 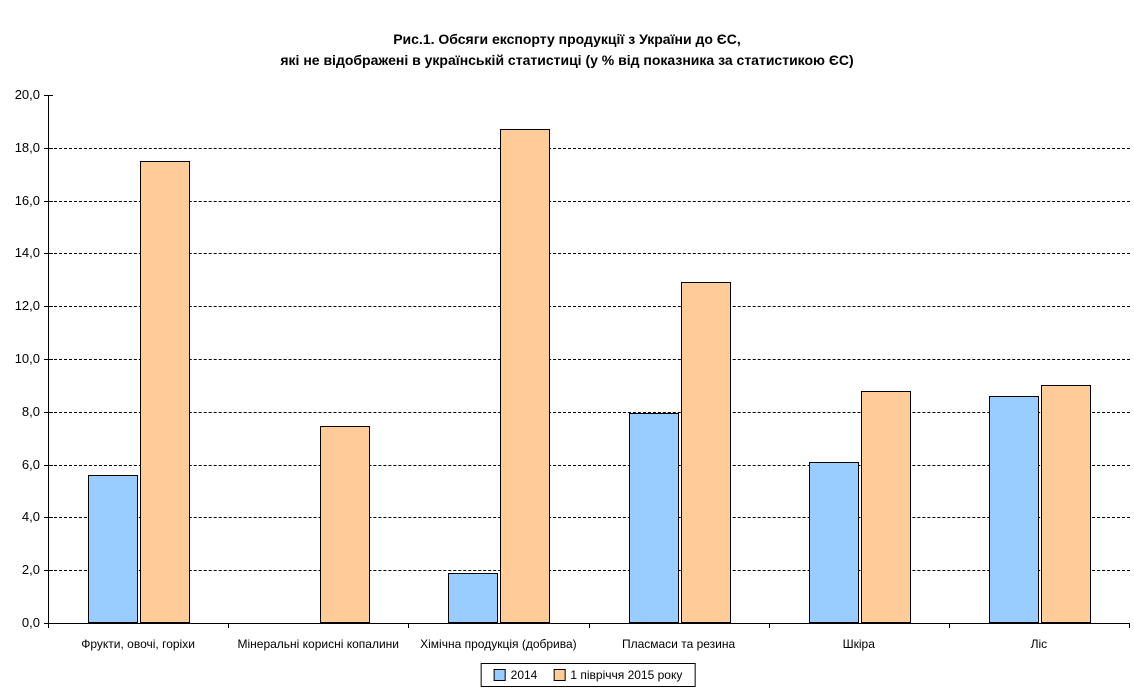 I want to click on y-axis-label: 8,0, so click(x=30, y=411).